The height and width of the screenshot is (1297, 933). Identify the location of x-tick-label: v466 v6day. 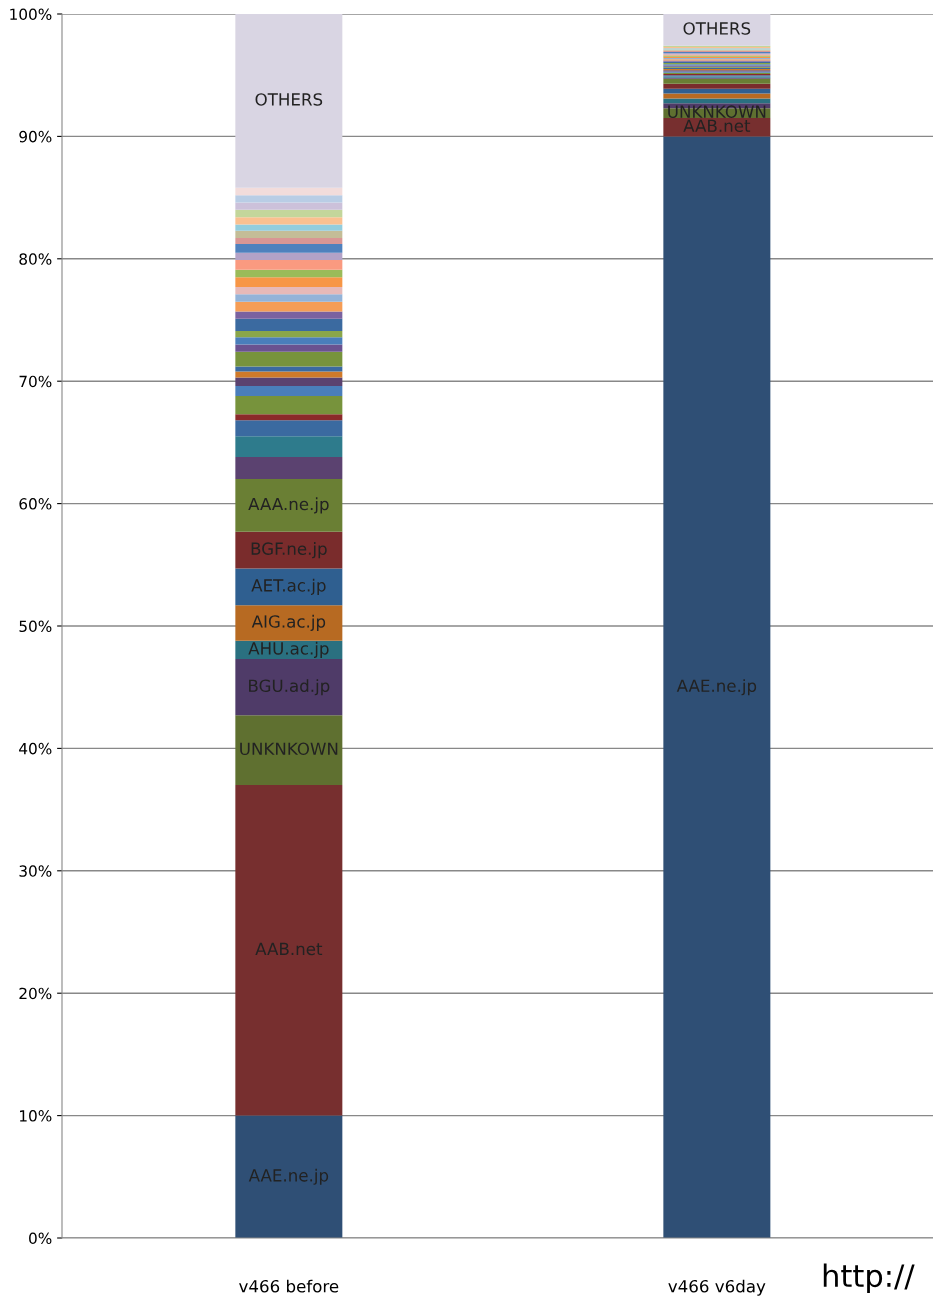
(717, 1287).